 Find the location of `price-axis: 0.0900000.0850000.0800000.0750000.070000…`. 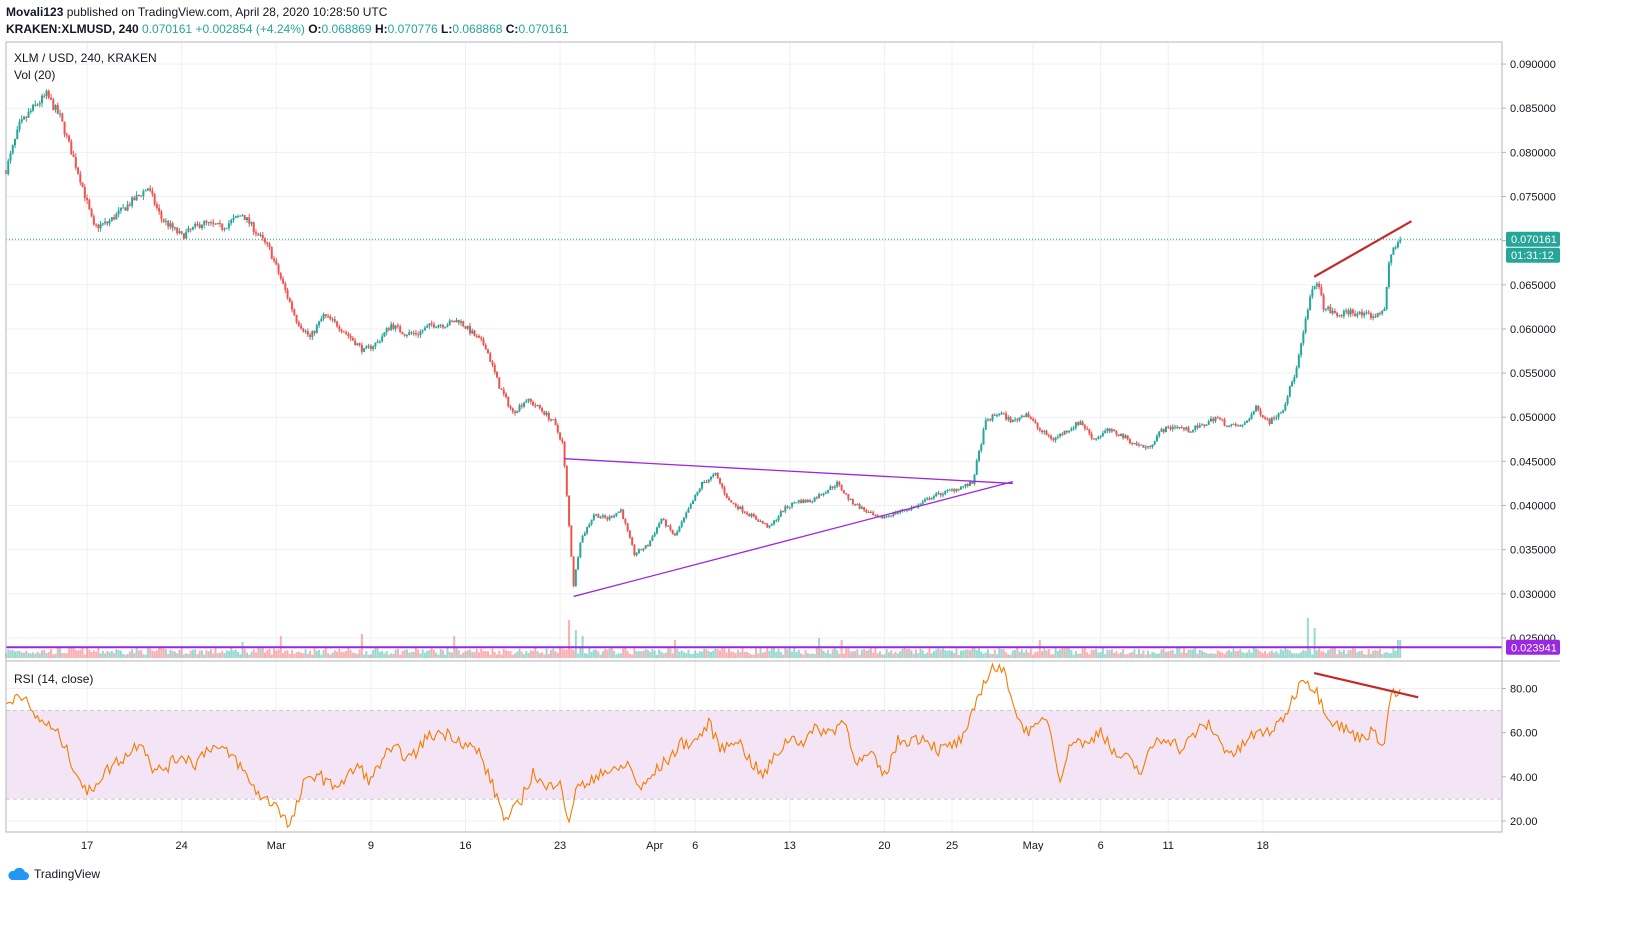

price-axis: 0.0900000.0850000.0800000.0750000.070000… is located at coordinates (1529, 352).